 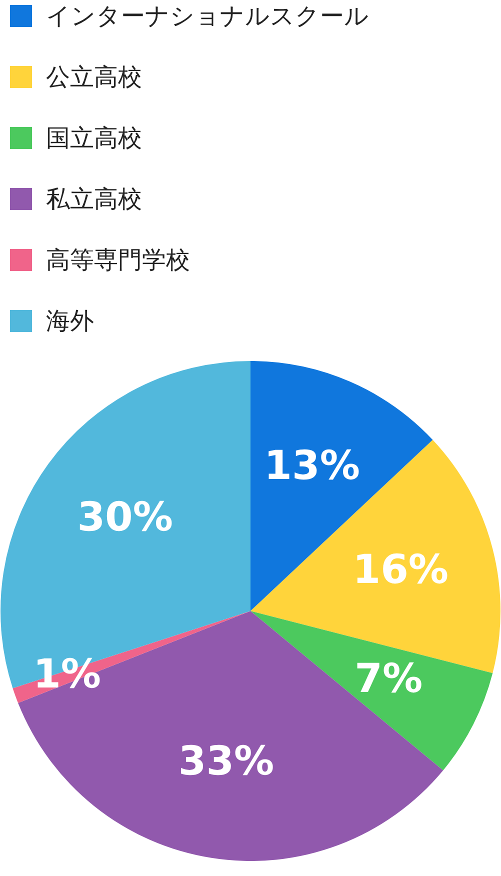 I want to click on legend-label: 高等専門学校, so click(x=118, y=260).